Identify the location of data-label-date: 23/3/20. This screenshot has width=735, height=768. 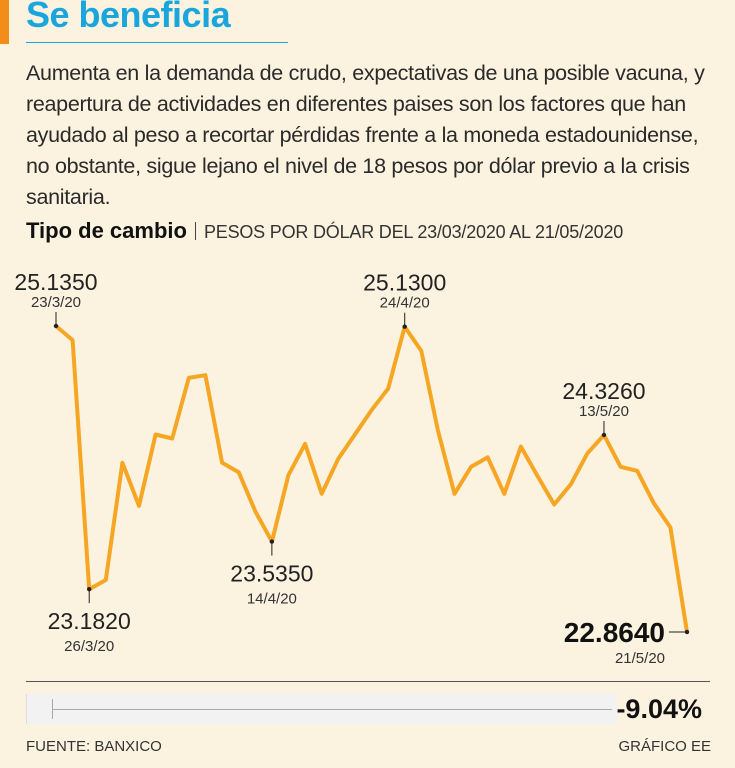
(56, 302).